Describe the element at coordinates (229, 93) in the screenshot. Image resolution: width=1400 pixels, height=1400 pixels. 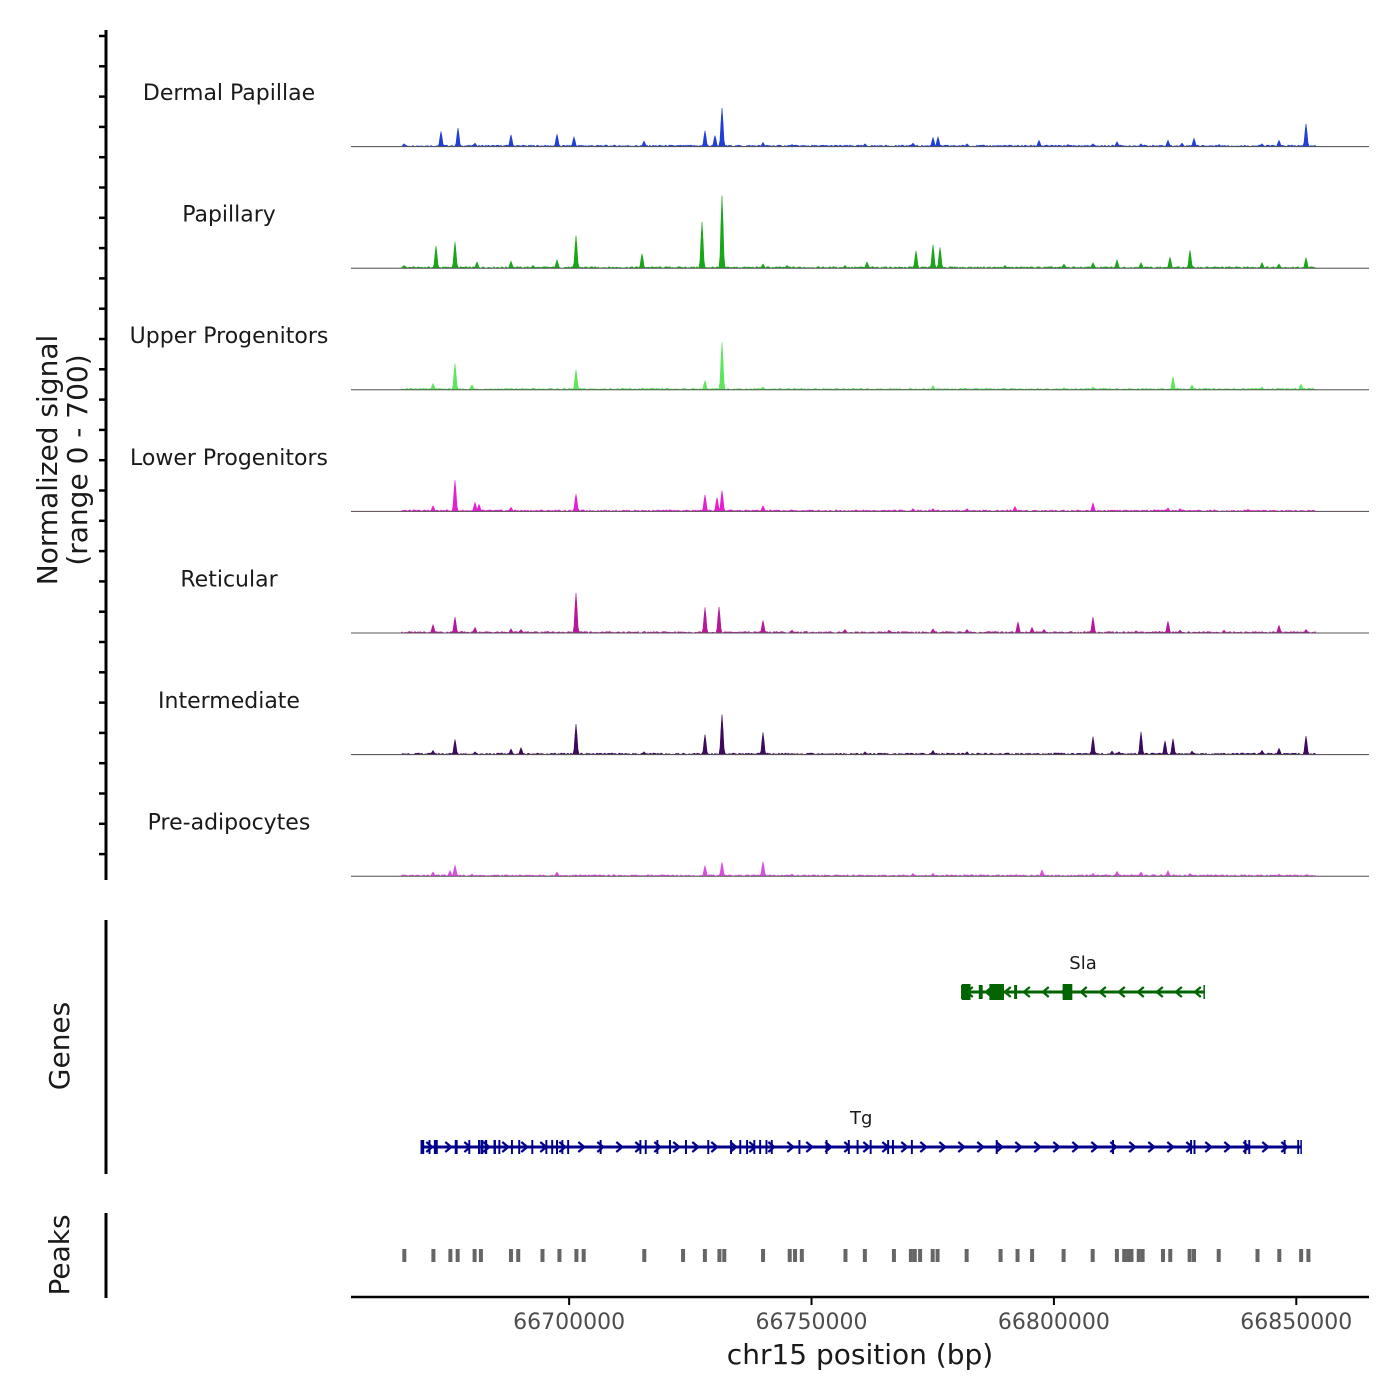
I see `track-label: Dermal Papillae` at that location.